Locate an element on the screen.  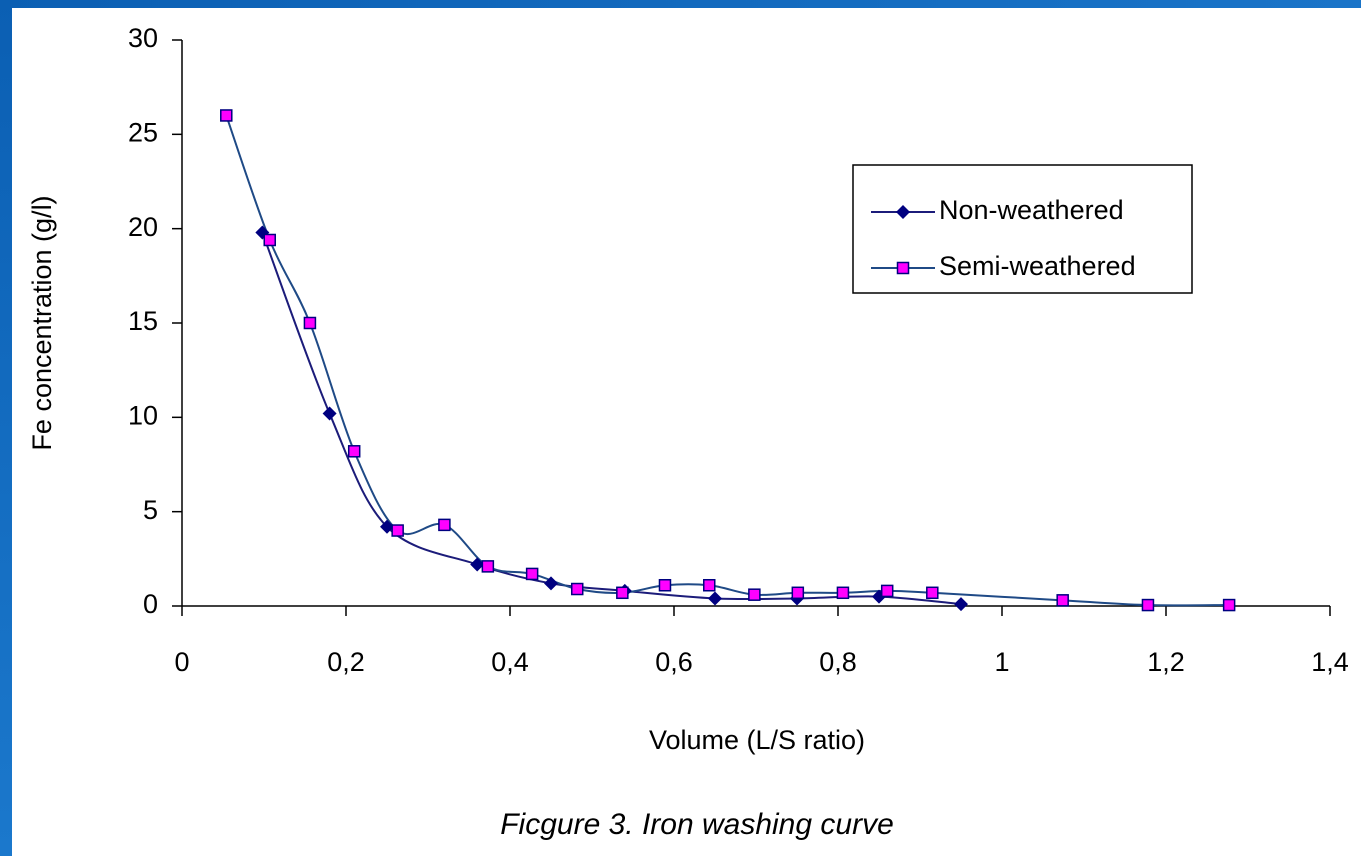
legend-label: Non-weathered is located at coordinates (1031, 210).